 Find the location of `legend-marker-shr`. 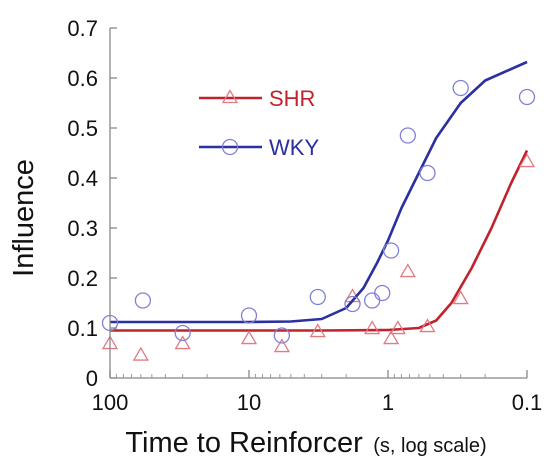

legend-marker-shr is located at coordinates (230, 96).